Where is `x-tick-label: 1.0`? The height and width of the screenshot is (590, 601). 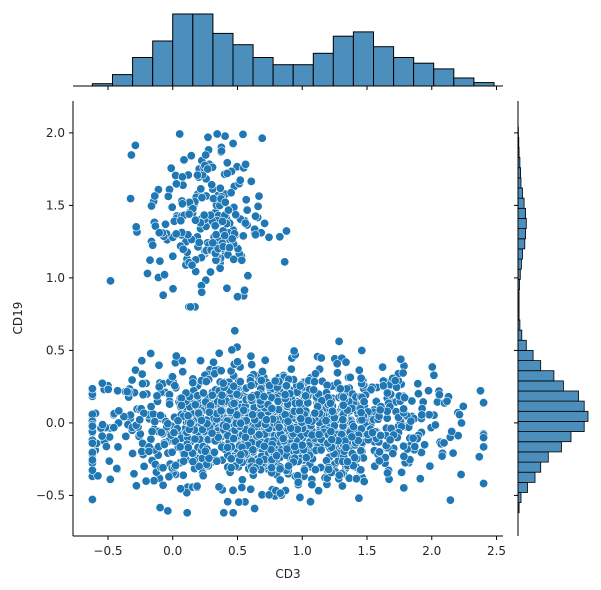
x-tick-label: 1.0 is located at coordinates (302, 551).